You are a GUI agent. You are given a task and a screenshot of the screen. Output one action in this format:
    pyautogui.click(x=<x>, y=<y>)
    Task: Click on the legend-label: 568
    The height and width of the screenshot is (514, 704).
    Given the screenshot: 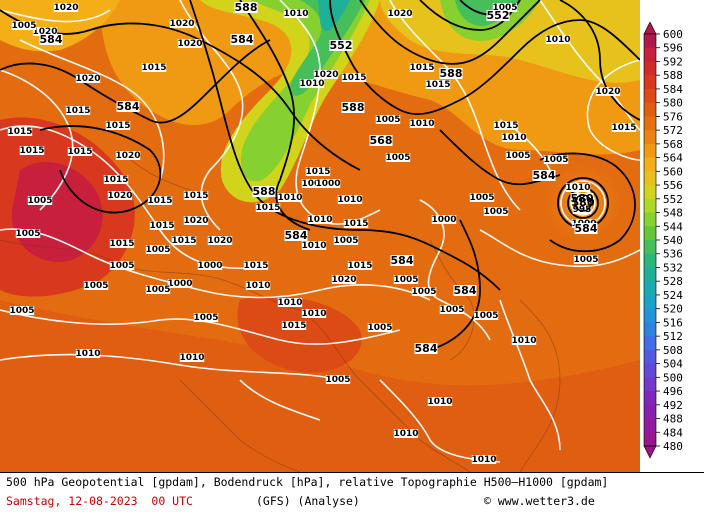 What is the action you would take?
    pyautogui.click(x=673, y=144)
    